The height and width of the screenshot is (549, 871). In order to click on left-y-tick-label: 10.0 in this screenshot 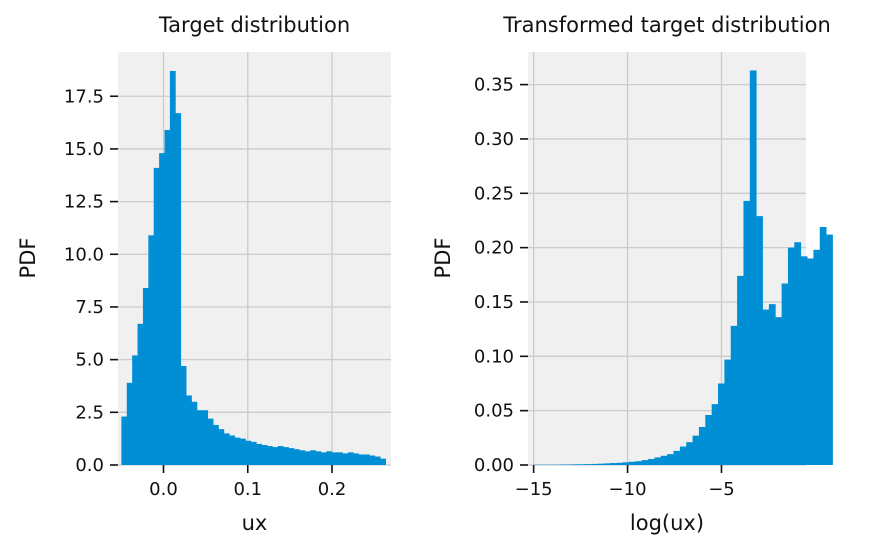, I will do `click(84, 254)`.